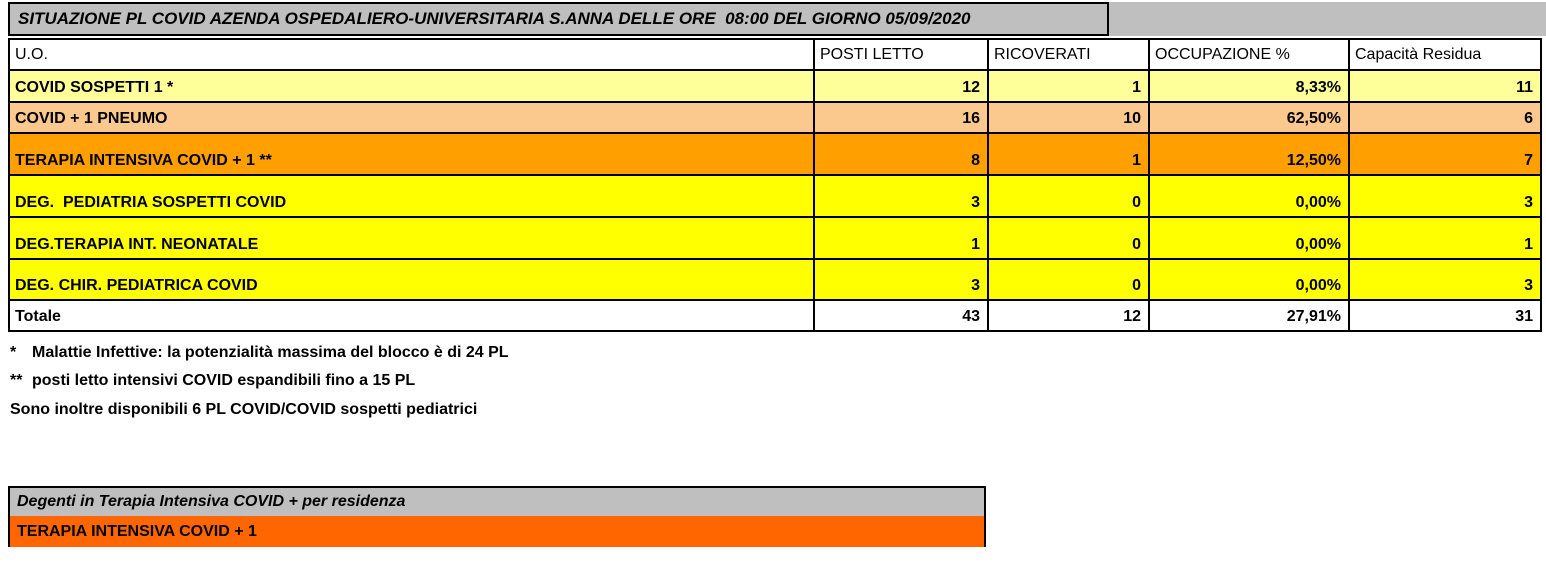 This screenshot has width=1546, height=569. What do you see at coordinates (1445, 238) in the screenshot?
I see `capacita-residua-value: 1` at bounding box center [1445, 238].